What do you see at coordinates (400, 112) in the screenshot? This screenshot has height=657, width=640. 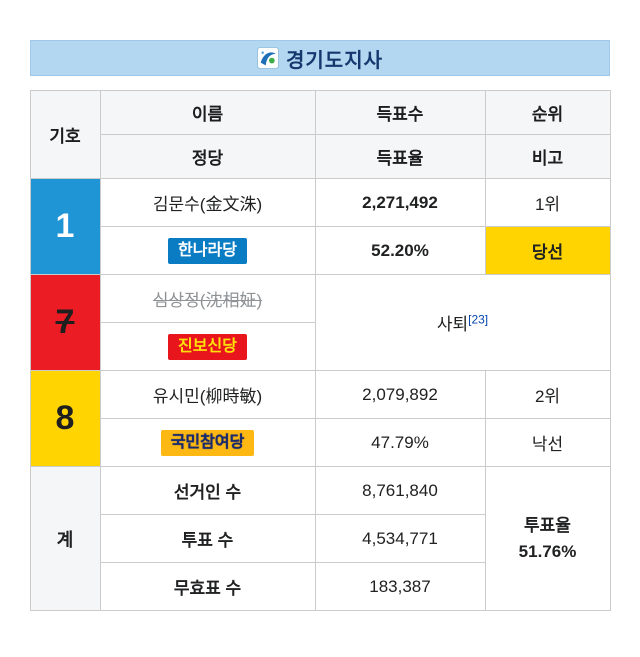 I see `header-votes: 득표수` at bounding box center [400, 112].